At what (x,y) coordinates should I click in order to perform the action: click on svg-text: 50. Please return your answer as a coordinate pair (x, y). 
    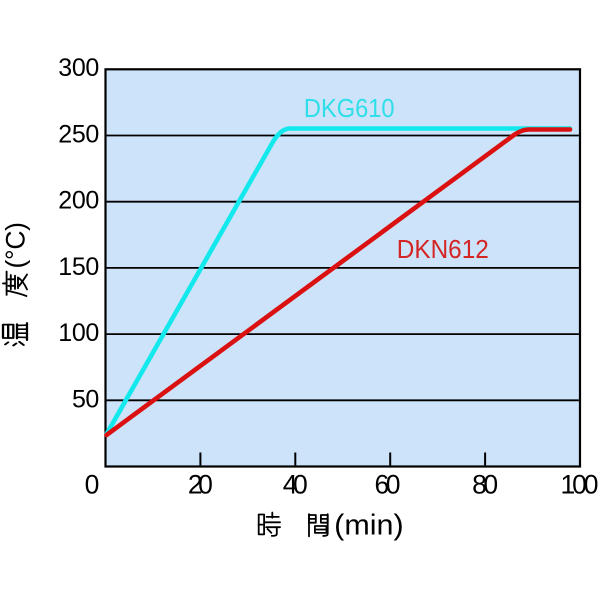
    Looking at the image, I should click on (85, 399).